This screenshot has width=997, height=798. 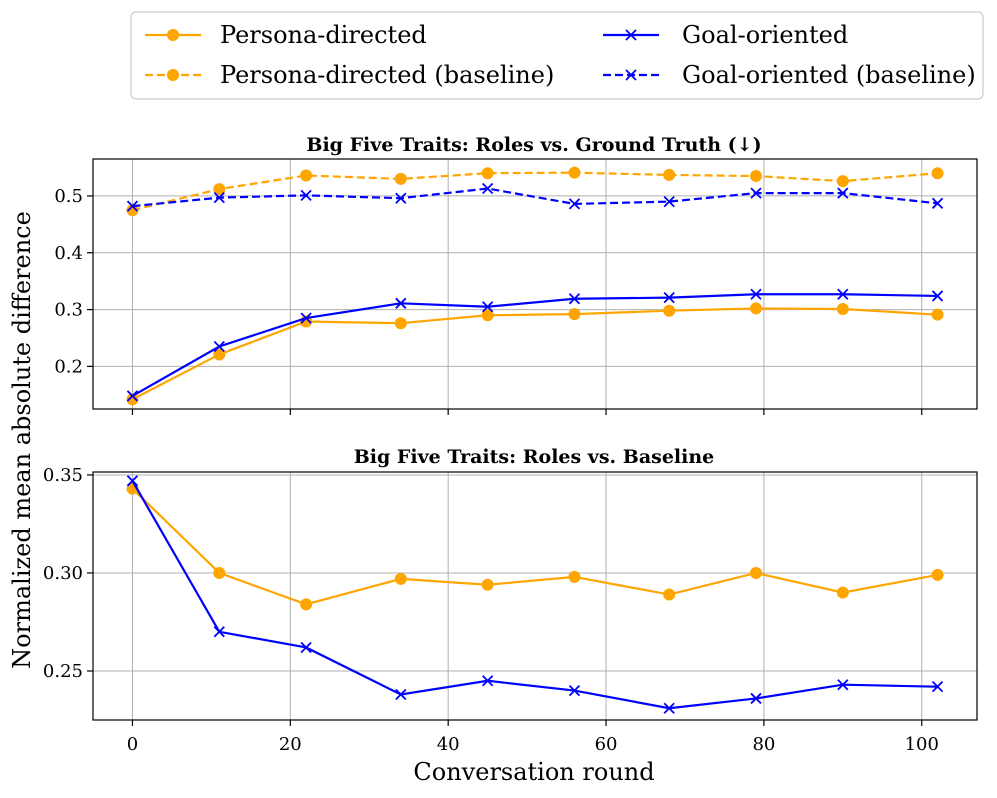 What do you see at coordinates (63, 671) in the screenshot?
I see `bottom-ytick-label: 0.25` at bounding box center [63, 671].